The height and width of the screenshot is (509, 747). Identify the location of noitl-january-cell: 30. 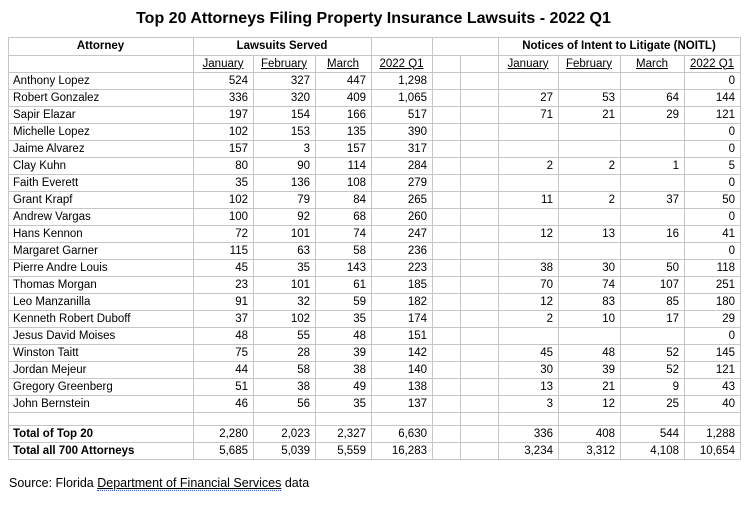
(528, 370).